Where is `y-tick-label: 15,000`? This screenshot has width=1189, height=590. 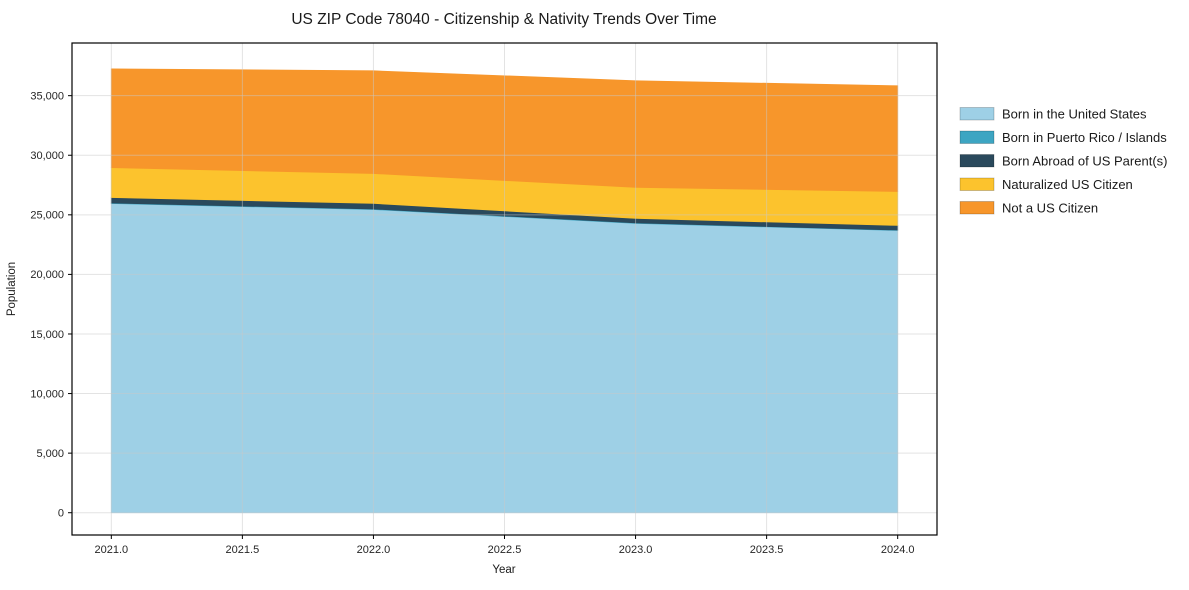 y-tick-label: 15,000 is located at coordinates (47, 335).